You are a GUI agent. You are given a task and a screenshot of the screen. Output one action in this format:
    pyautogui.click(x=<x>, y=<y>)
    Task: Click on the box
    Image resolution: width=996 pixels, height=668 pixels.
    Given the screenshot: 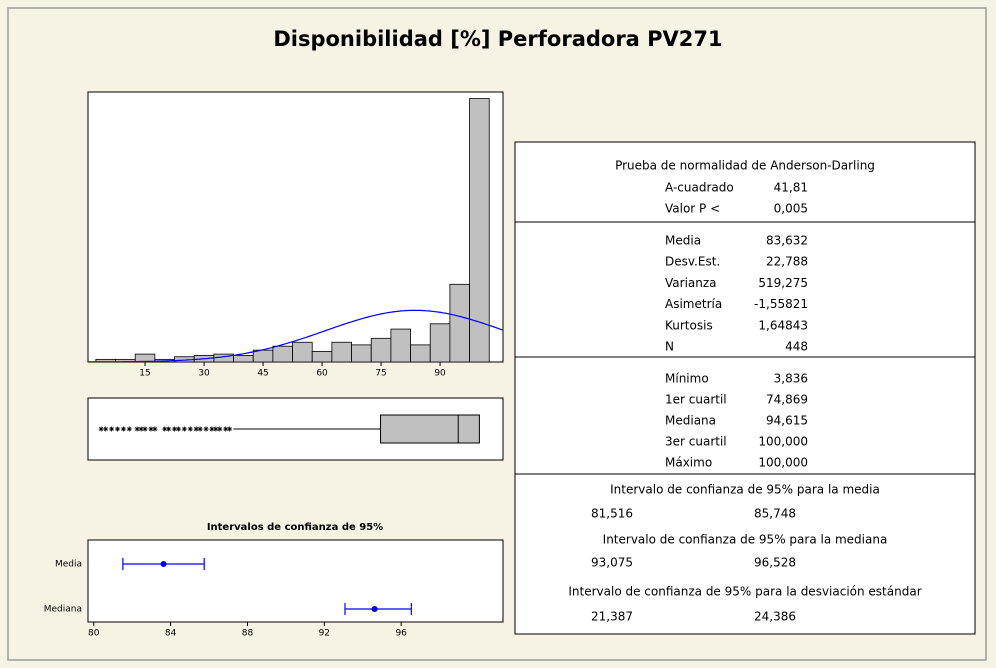 What is the action you would take?
    pyautogui.click(x=430, y=429)
    